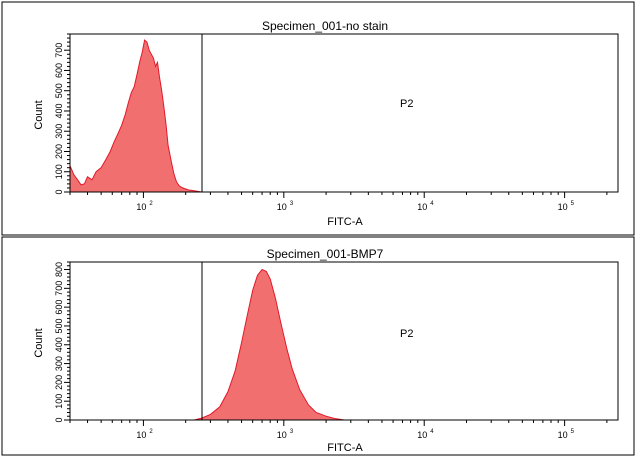  Describe the element at coordinates (59, 269) in the screenshot. I see `y-tick-label: 800` at that location.